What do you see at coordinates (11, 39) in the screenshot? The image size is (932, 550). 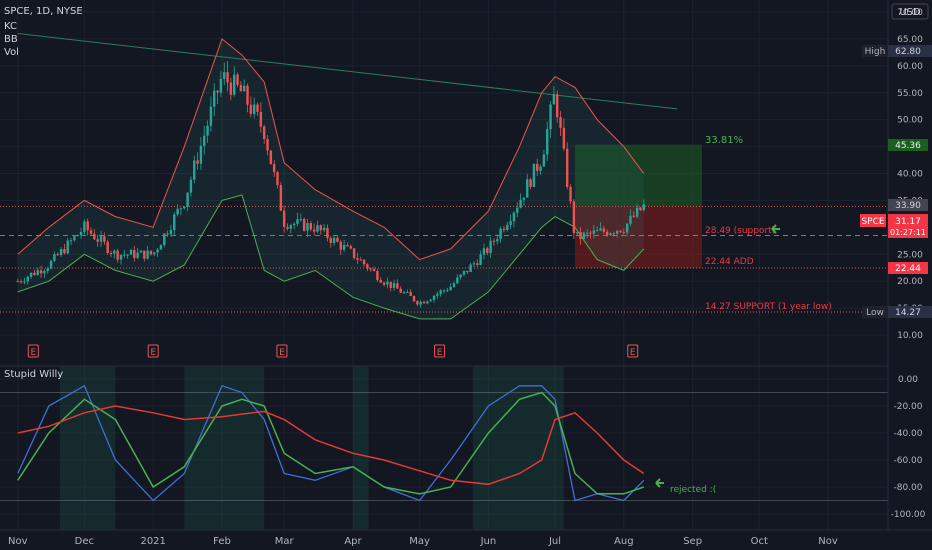 I see `indicator-bb: BB` at bounding box center [11, 39].